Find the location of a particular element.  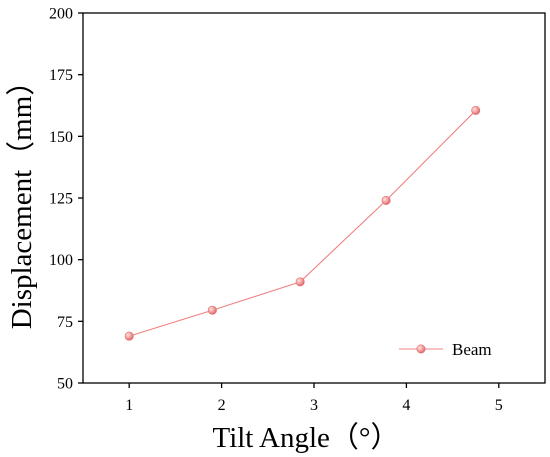

legend-label: Beam is located at coordinates (472, 349).